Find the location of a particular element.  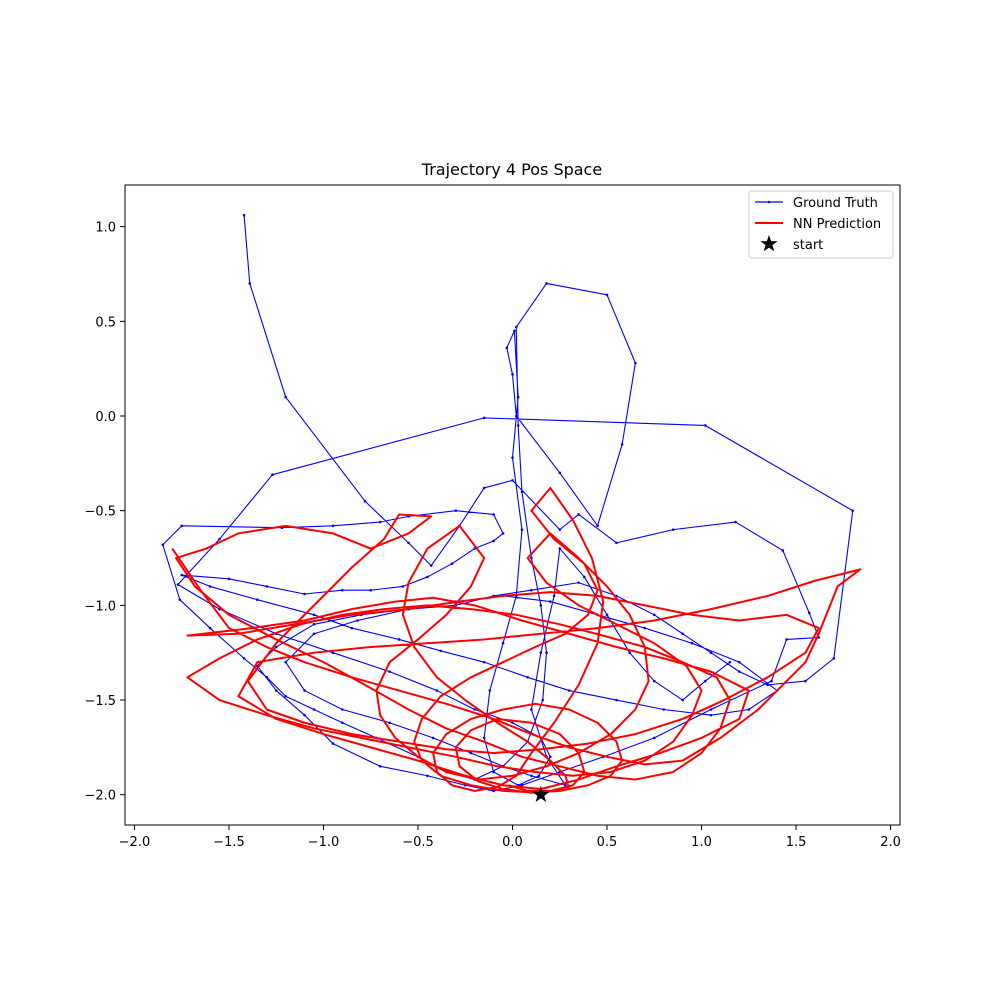

legend-box is located at coordinates (821, 224).